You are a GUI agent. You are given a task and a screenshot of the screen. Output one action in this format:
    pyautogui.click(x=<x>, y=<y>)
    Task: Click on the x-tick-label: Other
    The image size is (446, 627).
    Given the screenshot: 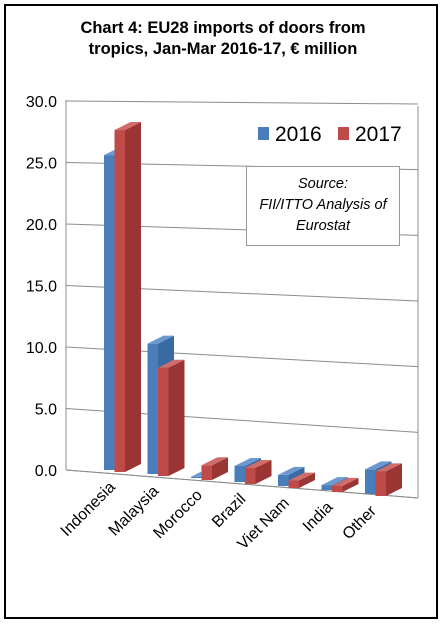 What is the action you would take?
    pyautogui.click(x=360, y=522)
    